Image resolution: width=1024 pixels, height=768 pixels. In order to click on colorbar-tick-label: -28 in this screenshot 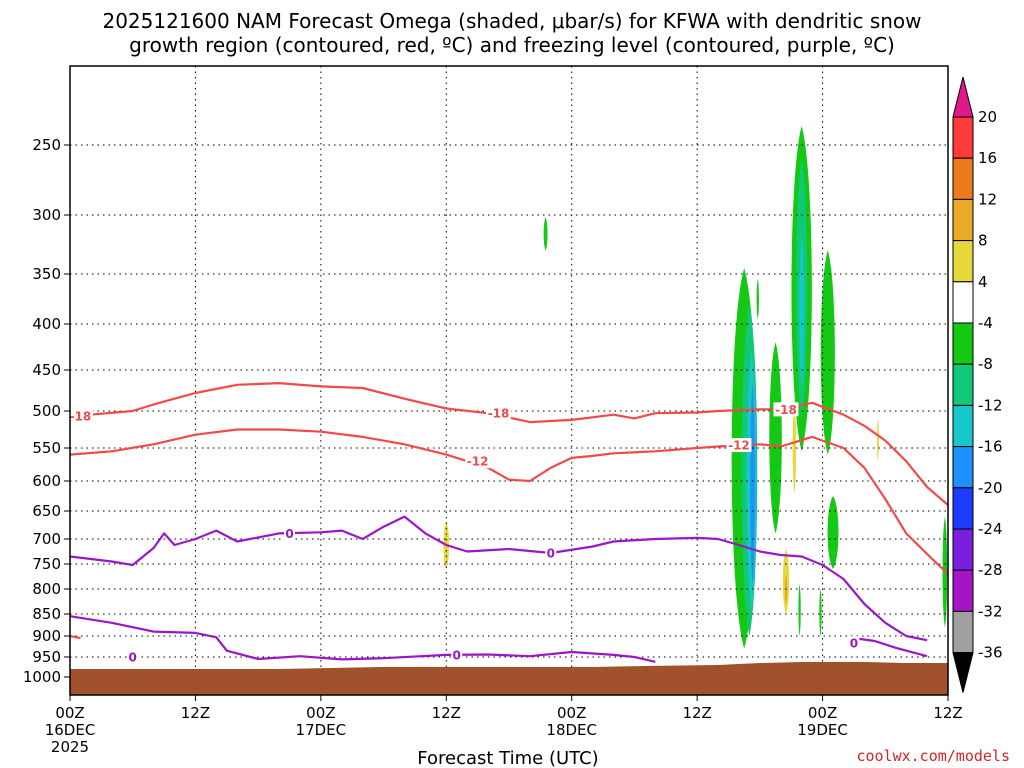, I will do `click(990, 570)`.